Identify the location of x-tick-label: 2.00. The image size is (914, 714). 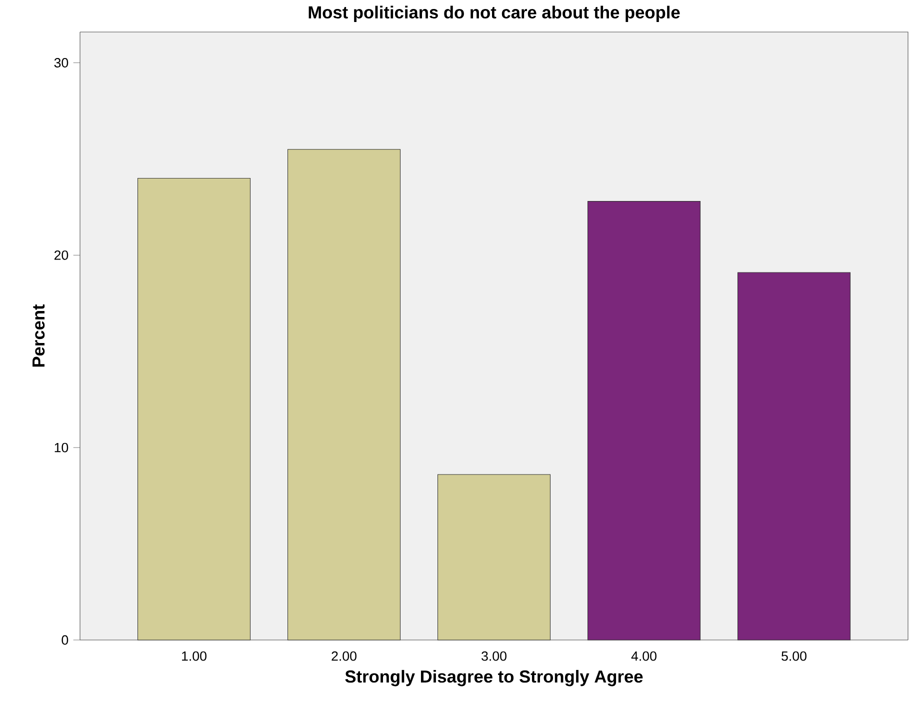
(344, 656).